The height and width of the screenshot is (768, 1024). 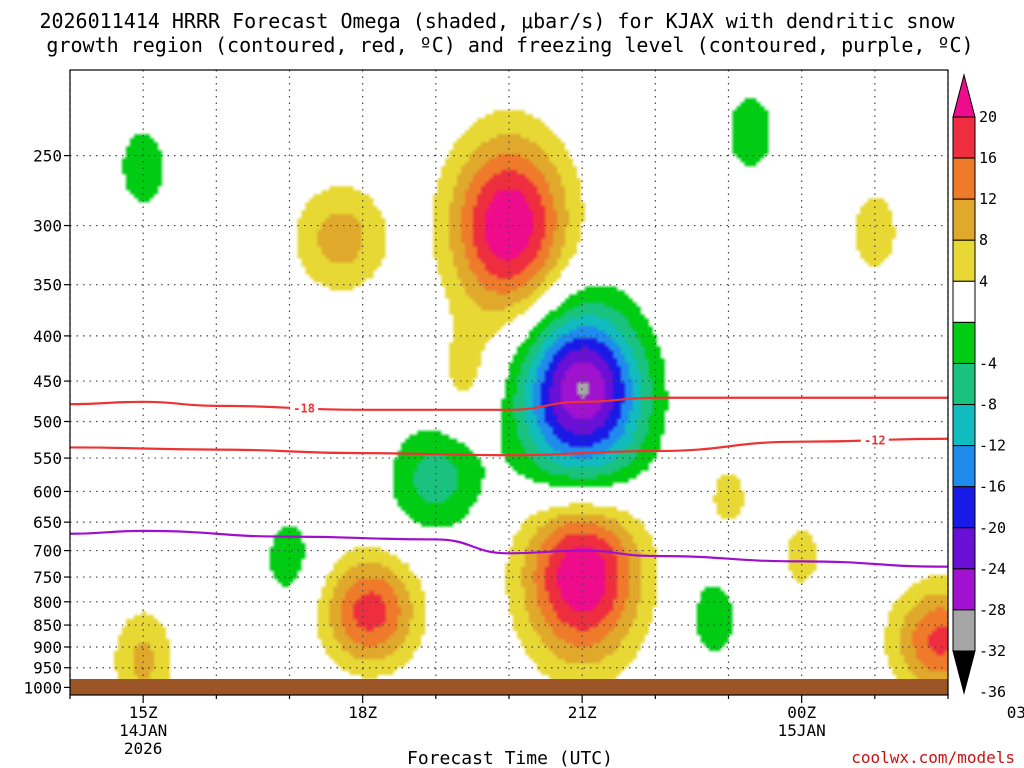 I want to click on x-tick-label: 15Z, so click(x=143, y=712).